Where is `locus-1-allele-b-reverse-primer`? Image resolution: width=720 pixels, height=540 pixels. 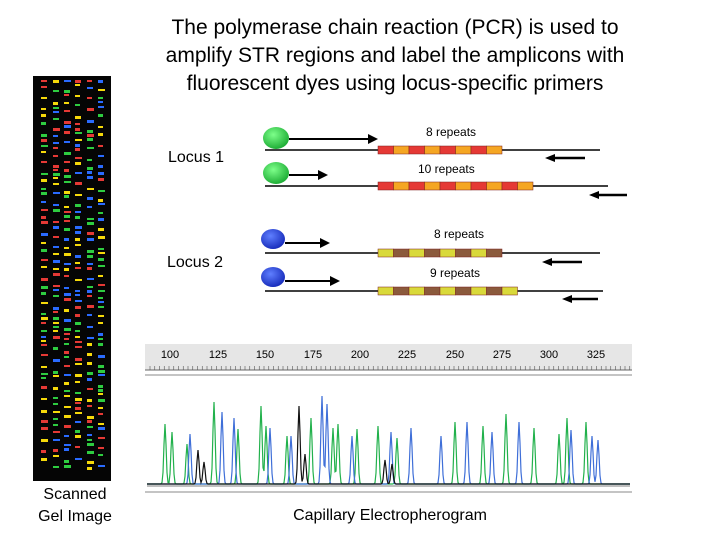 locus-1-allele-b-reverse-primer is located at coordinates (608, 195).